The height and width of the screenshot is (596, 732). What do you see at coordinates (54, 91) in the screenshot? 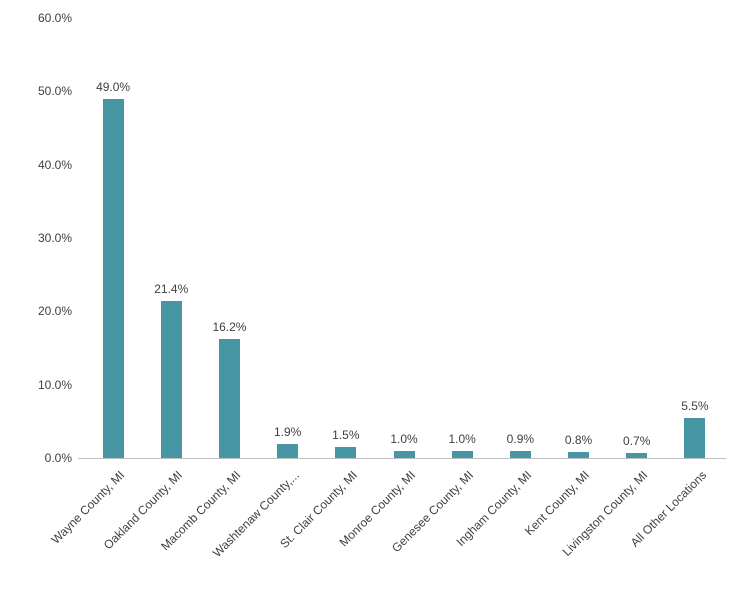
I see `y-axis-tick-label: 50.0%` at bounding box center [54, 91].